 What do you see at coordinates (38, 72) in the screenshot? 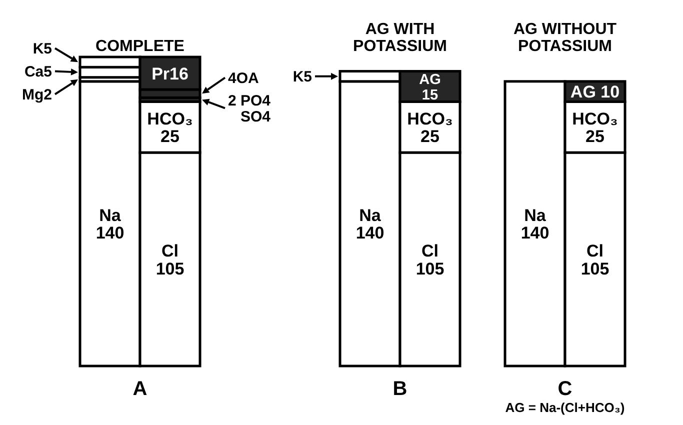
I see `data-label: Ca5` at bounding box center [38, 72].